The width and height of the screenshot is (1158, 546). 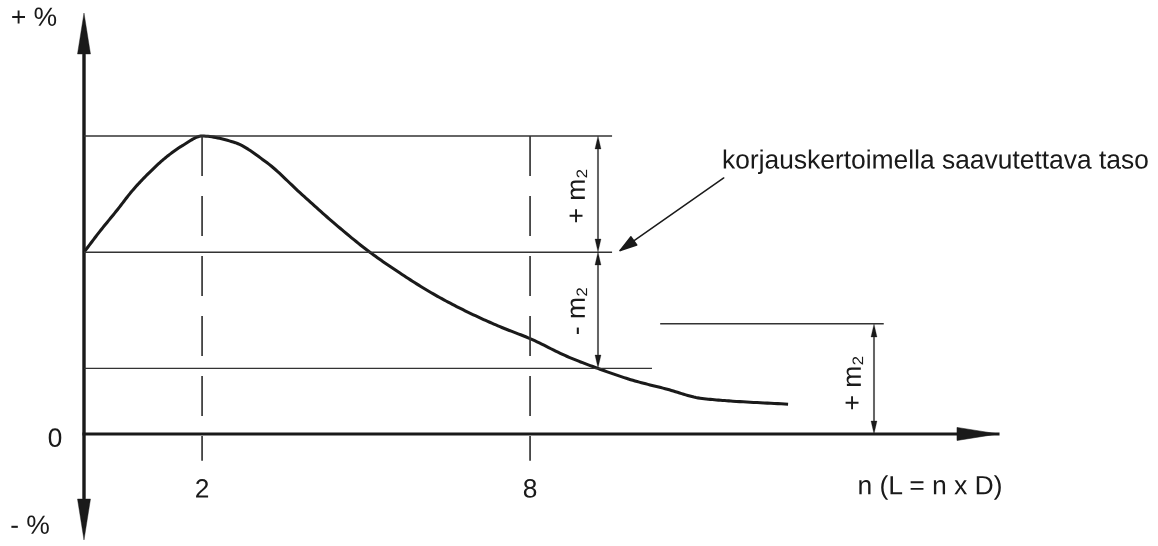 I want to click on x-tick-label: 2, so click(x=202, y=488).